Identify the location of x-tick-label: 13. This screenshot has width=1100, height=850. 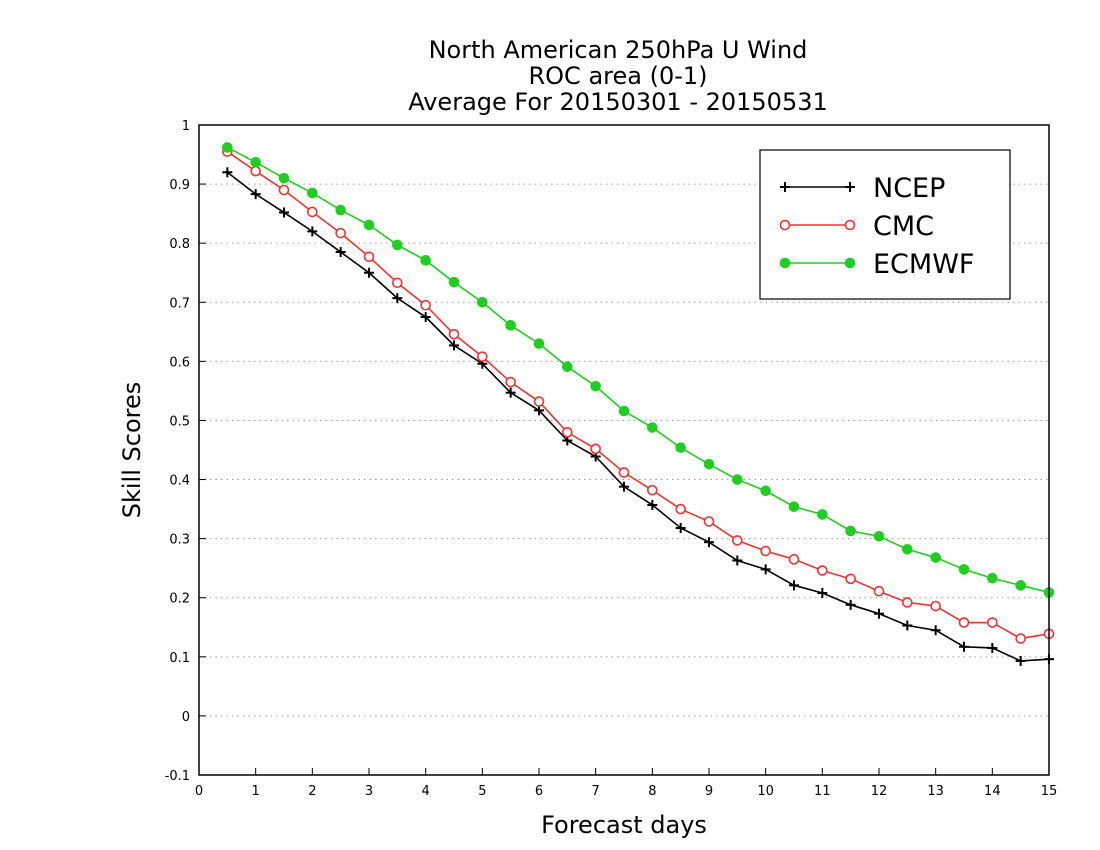
(935, 791).